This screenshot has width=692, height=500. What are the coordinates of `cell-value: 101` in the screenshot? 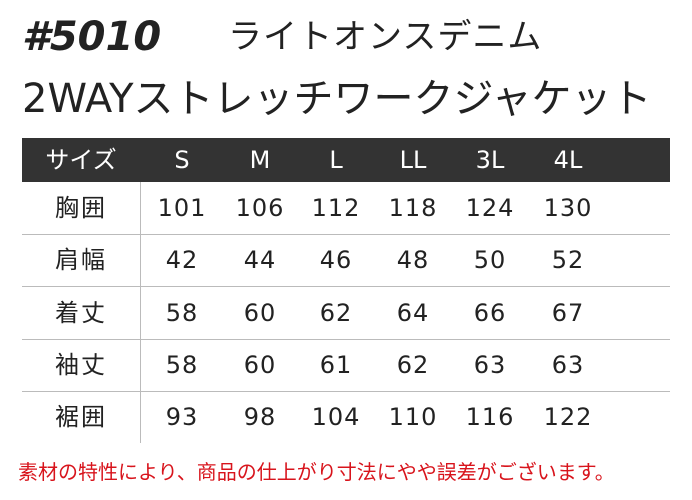 It's located at (182, 208).